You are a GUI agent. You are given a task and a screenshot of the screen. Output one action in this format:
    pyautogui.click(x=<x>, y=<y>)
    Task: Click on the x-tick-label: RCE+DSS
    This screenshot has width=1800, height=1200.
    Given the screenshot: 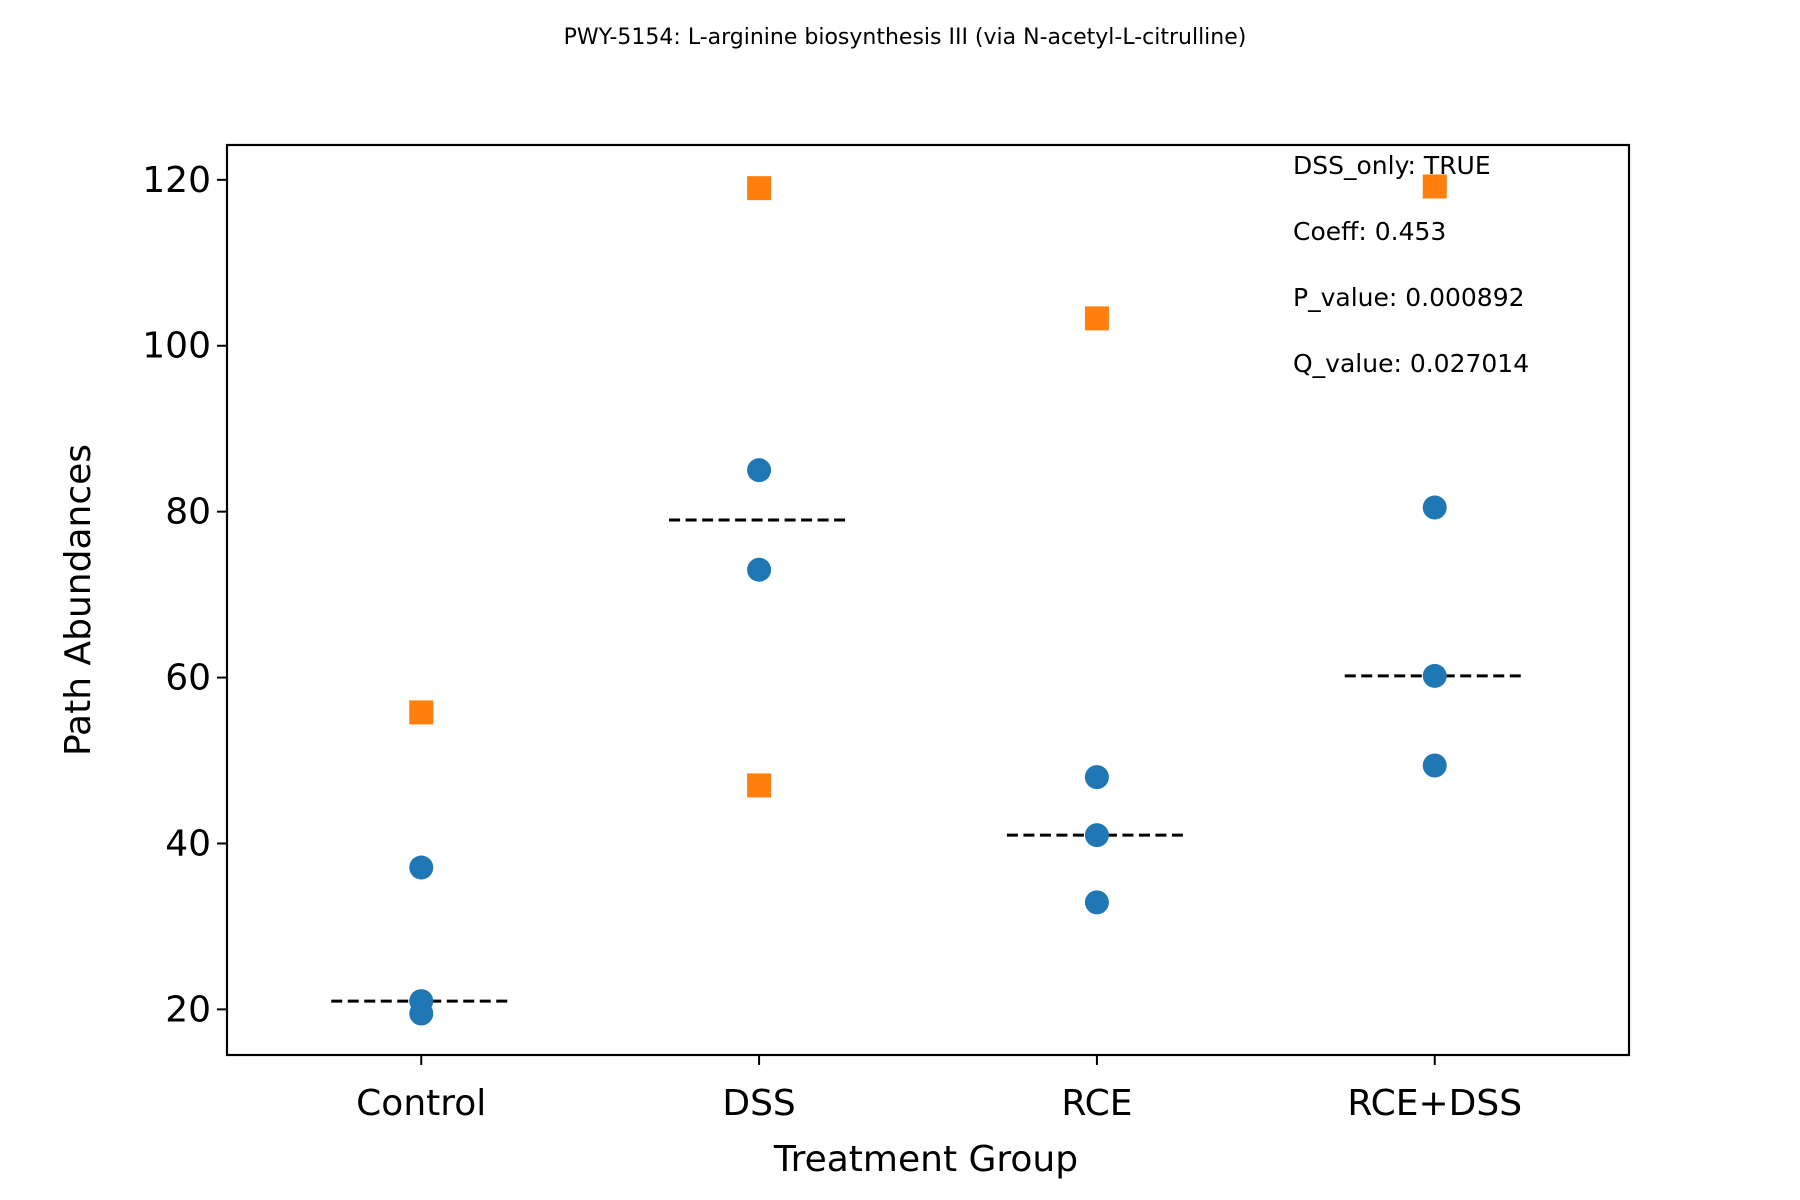 What is the action you would take?
    pyautogui.click(x=1434, y=1103)
    